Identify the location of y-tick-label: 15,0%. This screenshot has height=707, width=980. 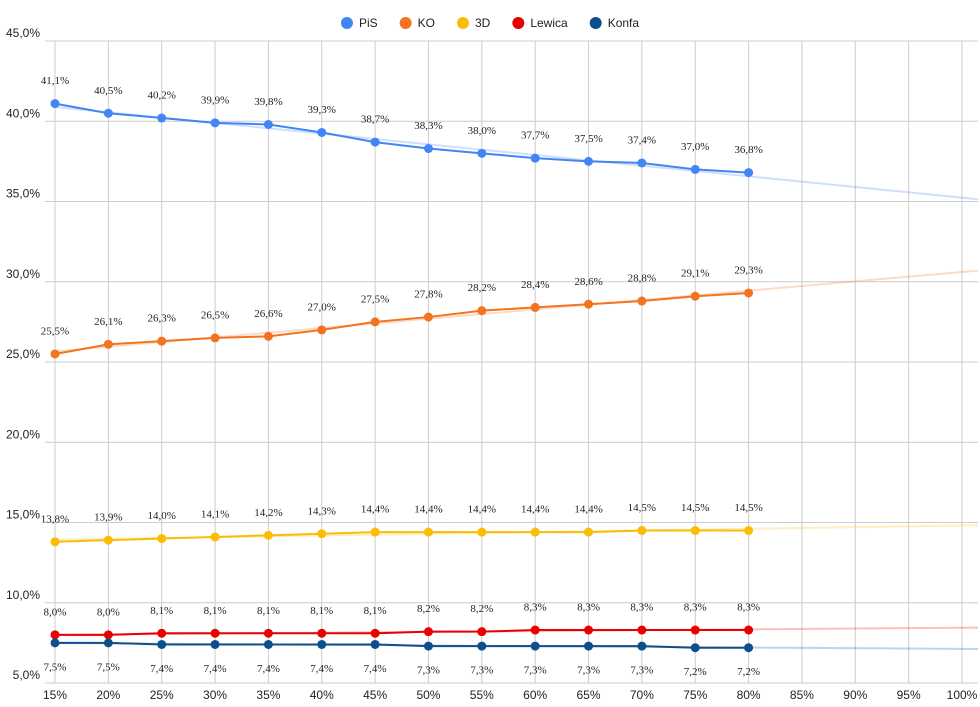
(23, 515).